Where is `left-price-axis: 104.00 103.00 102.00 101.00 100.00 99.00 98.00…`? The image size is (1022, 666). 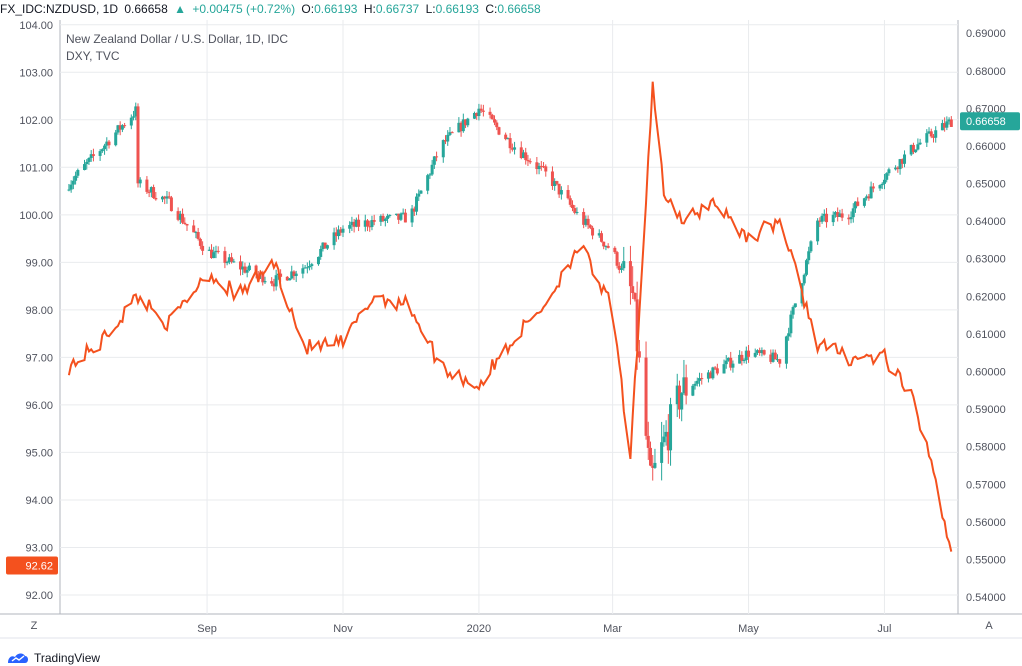 left-price-axis: 104.00 103.00 102.00 101.00 100.00 99.00 98.00… is located at coordinates (36, 311).